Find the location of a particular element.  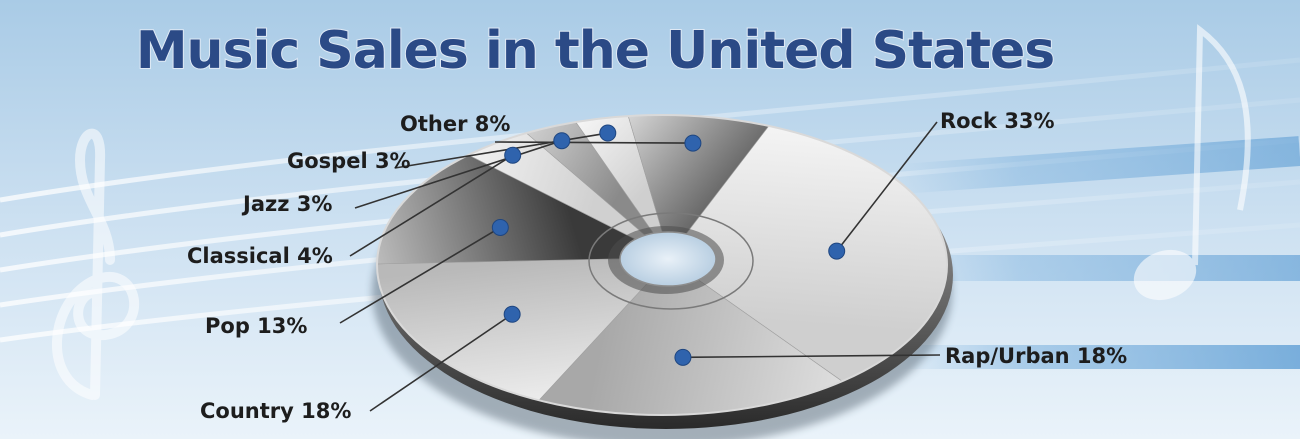

slice-label-pop: Pop 13% is located at coordinates (256, 326).